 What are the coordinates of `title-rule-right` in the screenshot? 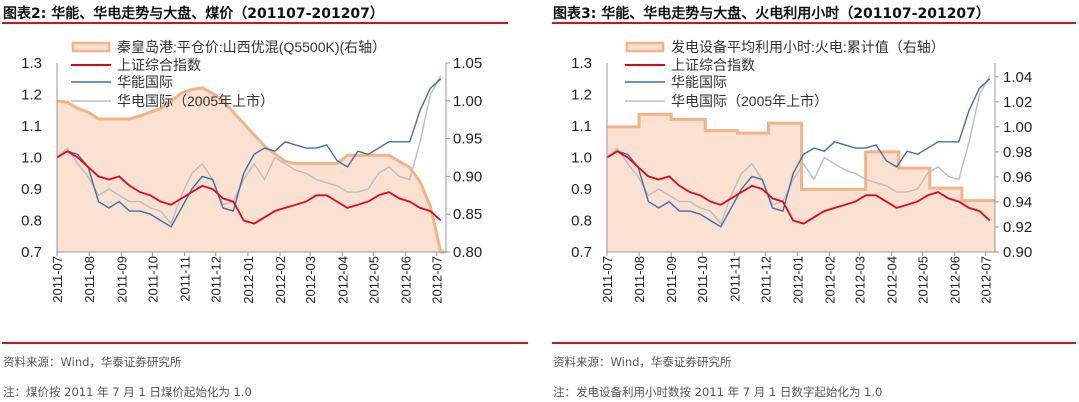 It's located at (814, 23).